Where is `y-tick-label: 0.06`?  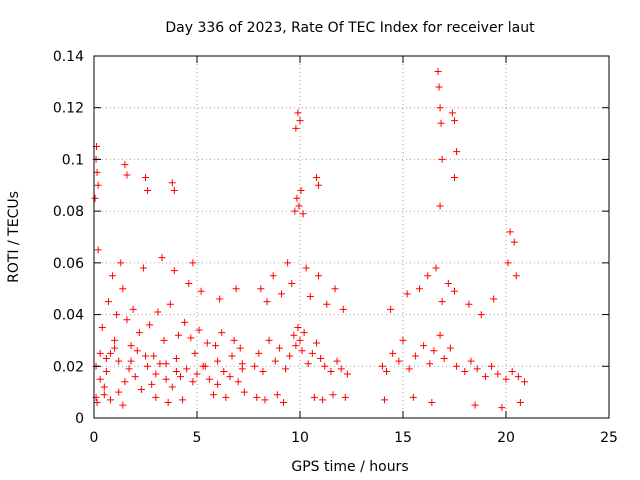
y-tick-label: 0.06 is located at coordinates (68, 264).